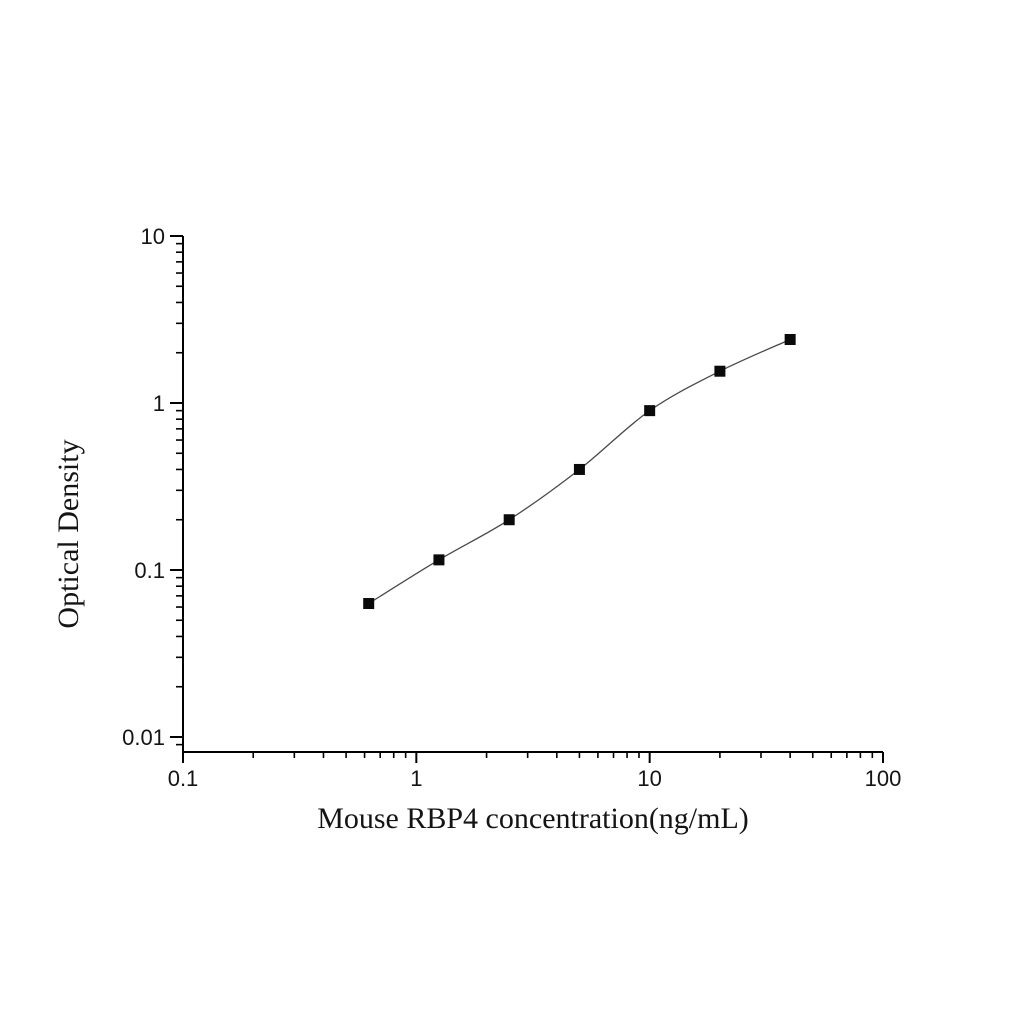 Image resolution: width=1024 pixels, height=1024 pixels. I want to click on y-tick-label: 0.1, so click(149, 570).